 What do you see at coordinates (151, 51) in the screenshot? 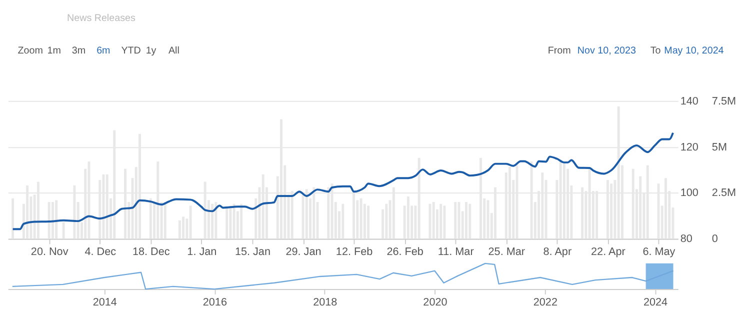
I see `text: 1y` at bounding box center [151, 51].